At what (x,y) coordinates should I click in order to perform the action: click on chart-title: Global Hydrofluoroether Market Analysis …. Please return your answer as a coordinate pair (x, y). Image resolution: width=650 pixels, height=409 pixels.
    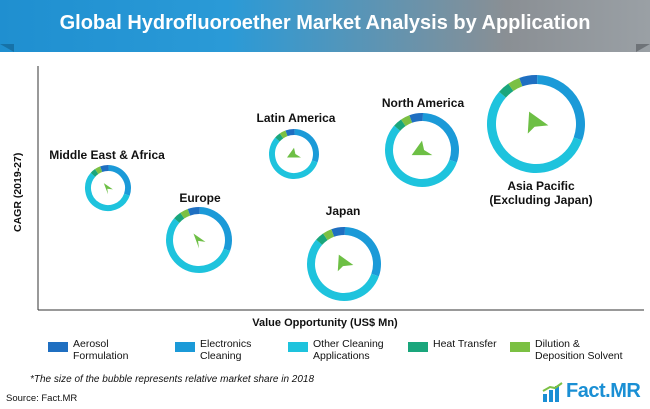
    Looking at the image, I should click on (325, 23).